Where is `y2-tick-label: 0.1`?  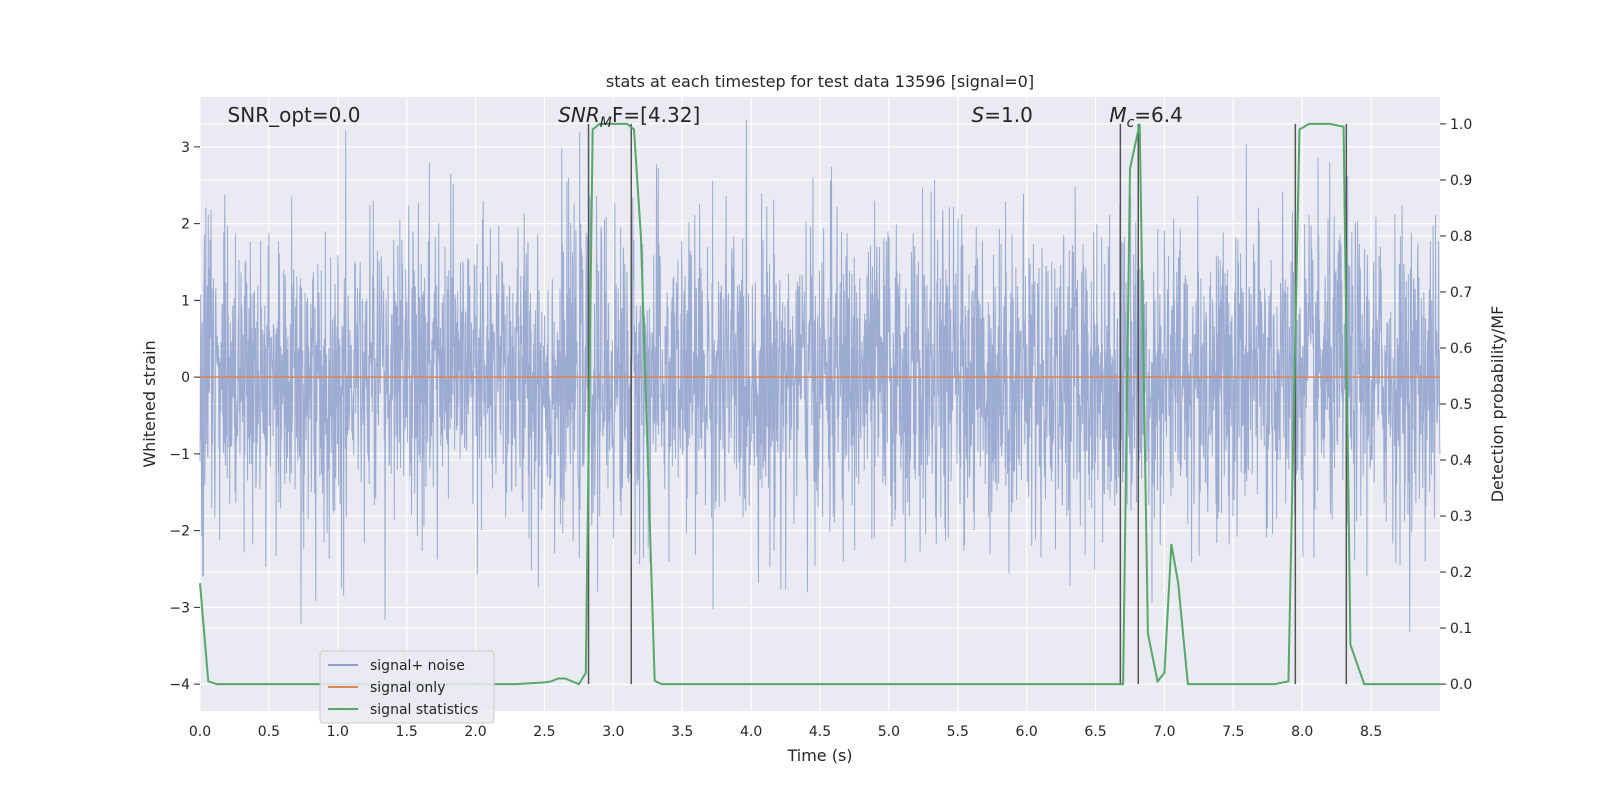
y2-tick-label: 0.1 is located at coordinates (1461, 629).